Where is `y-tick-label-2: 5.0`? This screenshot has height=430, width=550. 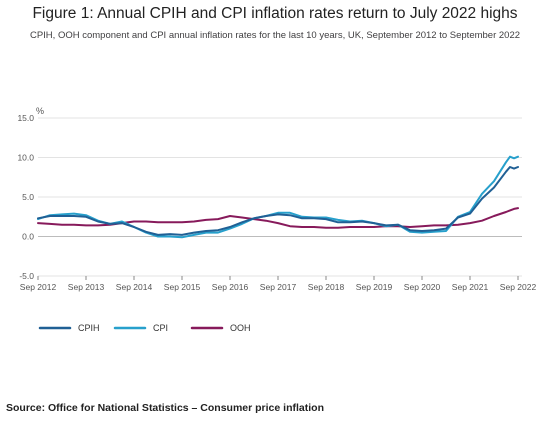
y-tick-label-2: 5.0 is located at coordinates (28, 197).